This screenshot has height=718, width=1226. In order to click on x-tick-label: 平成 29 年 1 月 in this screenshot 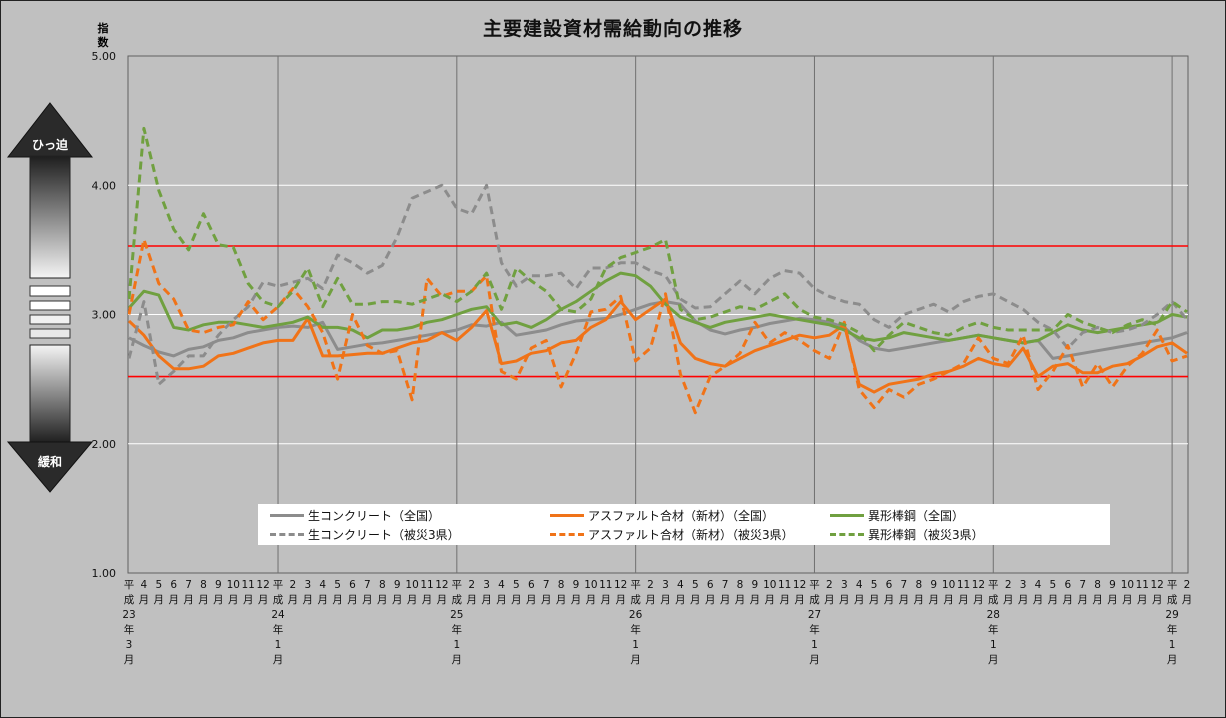, I will do `click(1171, 622)`.